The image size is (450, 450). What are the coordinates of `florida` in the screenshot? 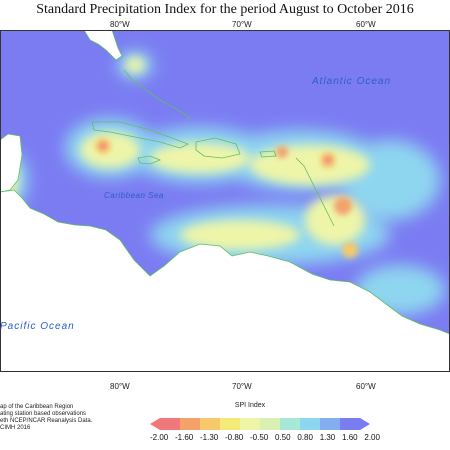 It's located at (103, 45).